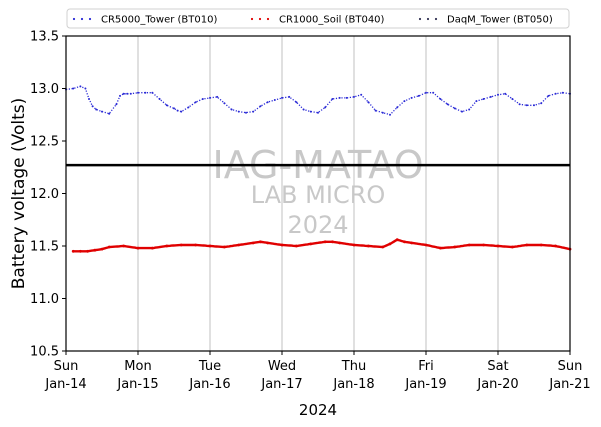  Describe the element at coordinates (209, 384) in the screenshot. I see `x-tick-label-date: Jan-16` at that location.